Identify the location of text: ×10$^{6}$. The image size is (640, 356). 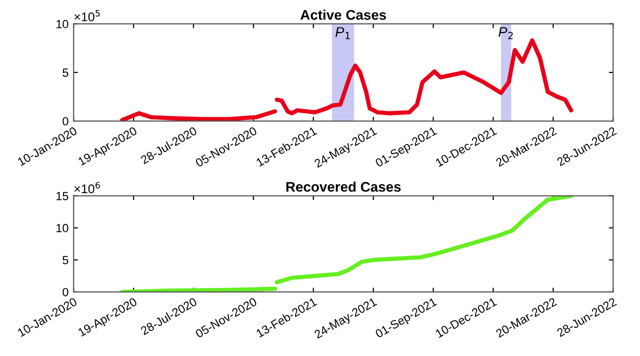
(87, 188).